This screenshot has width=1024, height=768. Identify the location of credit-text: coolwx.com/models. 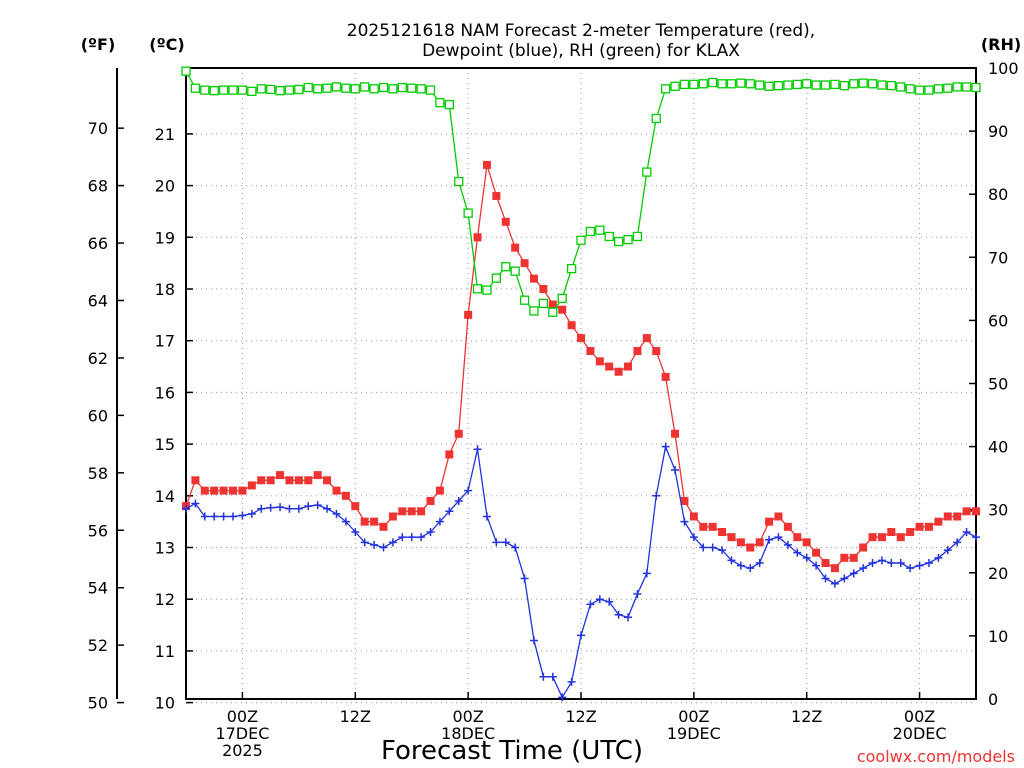
(936, 756).